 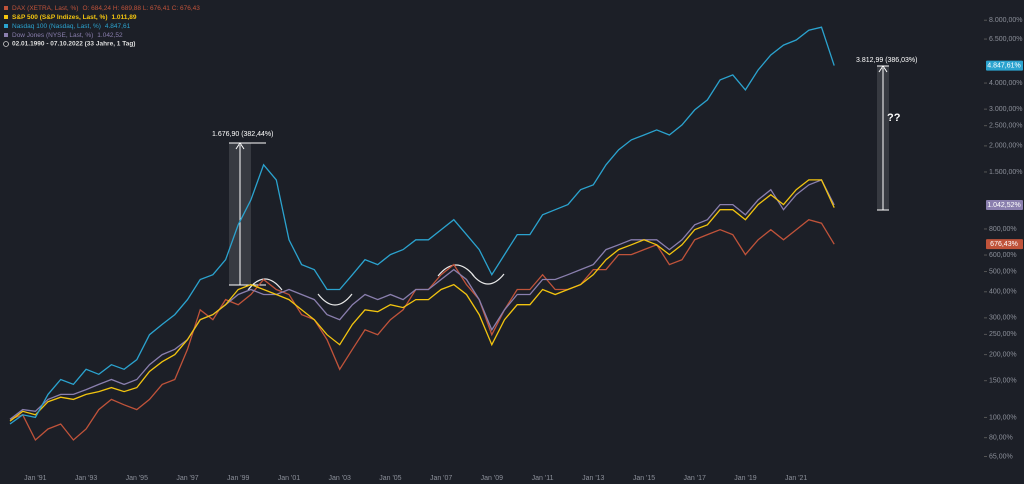 What do you see at coordinates (894, 118) in the screenshot?
I see `annotation: ??` at bounding box center [894, 118].